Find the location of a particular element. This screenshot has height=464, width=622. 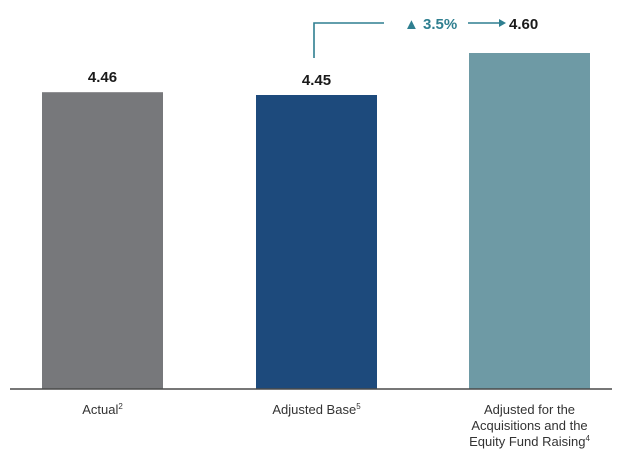

up-triangle-icon: ▲ is located at coordinates (413, 24).